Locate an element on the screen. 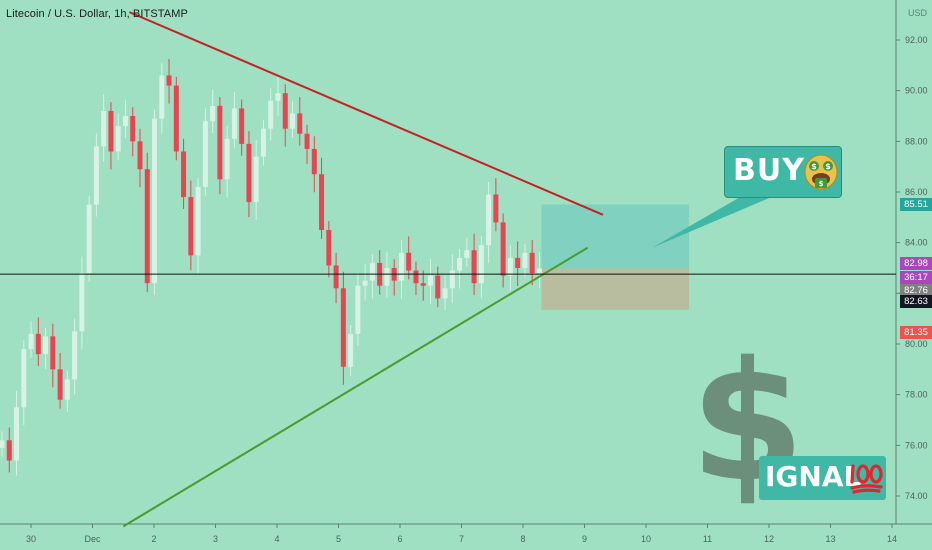 This screenshot has height=550, width=932. y-tick-label: 88.00 is located at coordinates (916, 141).